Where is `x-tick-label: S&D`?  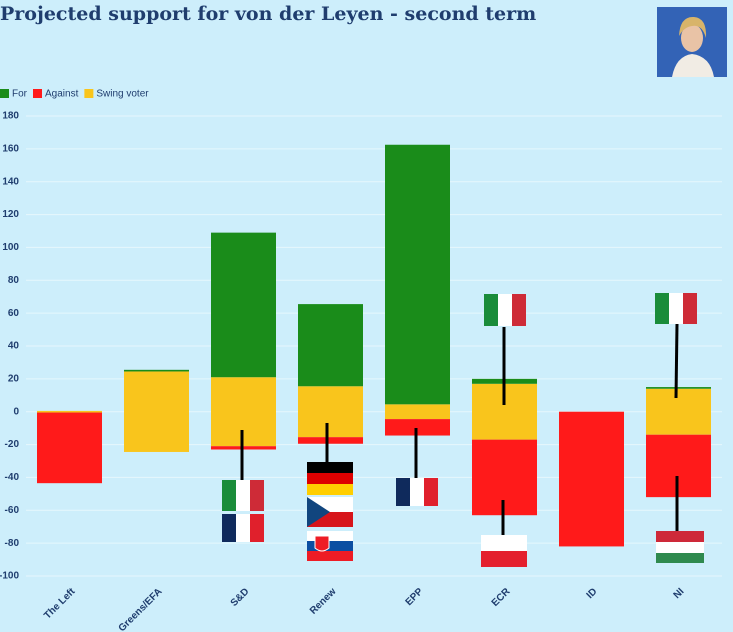 x-tick-label: S&D is located at coordinates (240, 597).